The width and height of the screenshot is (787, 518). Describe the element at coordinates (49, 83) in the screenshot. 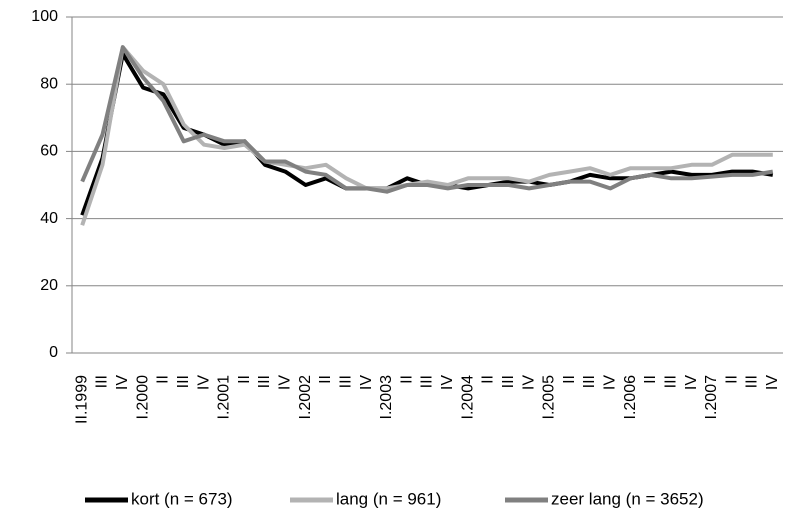

I see `y-tick-label: 80` at that location.